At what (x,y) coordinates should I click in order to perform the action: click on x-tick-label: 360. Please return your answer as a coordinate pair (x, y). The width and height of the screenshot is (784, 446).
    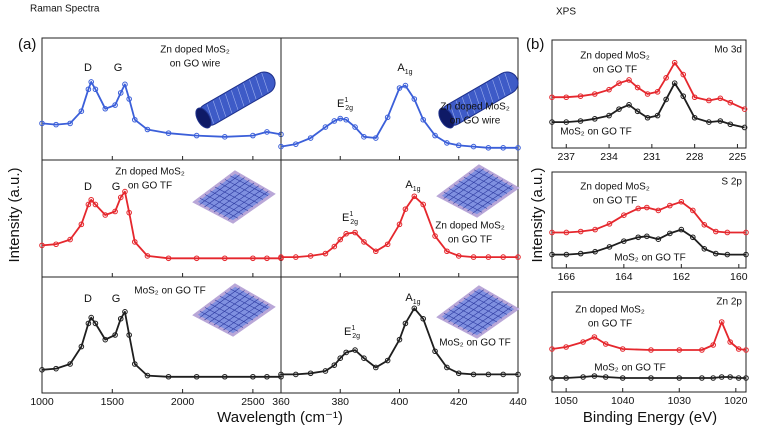
    Looking at the image, I should click on (281, 402).